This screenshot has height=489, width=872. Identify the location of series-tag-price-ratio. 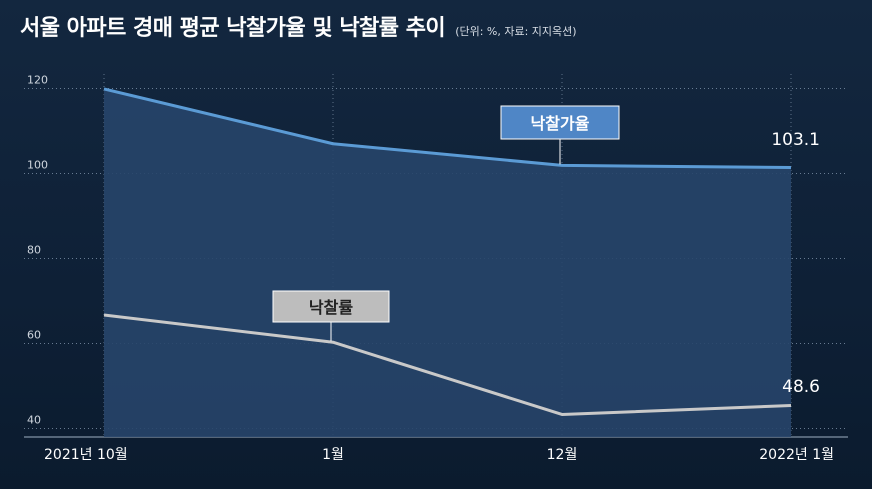
(560, 122).